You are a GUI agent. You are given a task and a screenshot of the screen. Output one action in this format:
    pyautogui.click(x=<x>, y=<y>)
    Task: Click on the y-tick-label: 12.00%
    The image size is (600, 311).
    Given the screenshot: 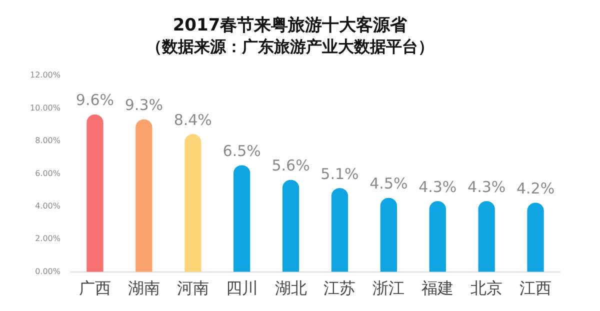 What is the action you would take?
    pyautogui.click(x=45, y=75)
    